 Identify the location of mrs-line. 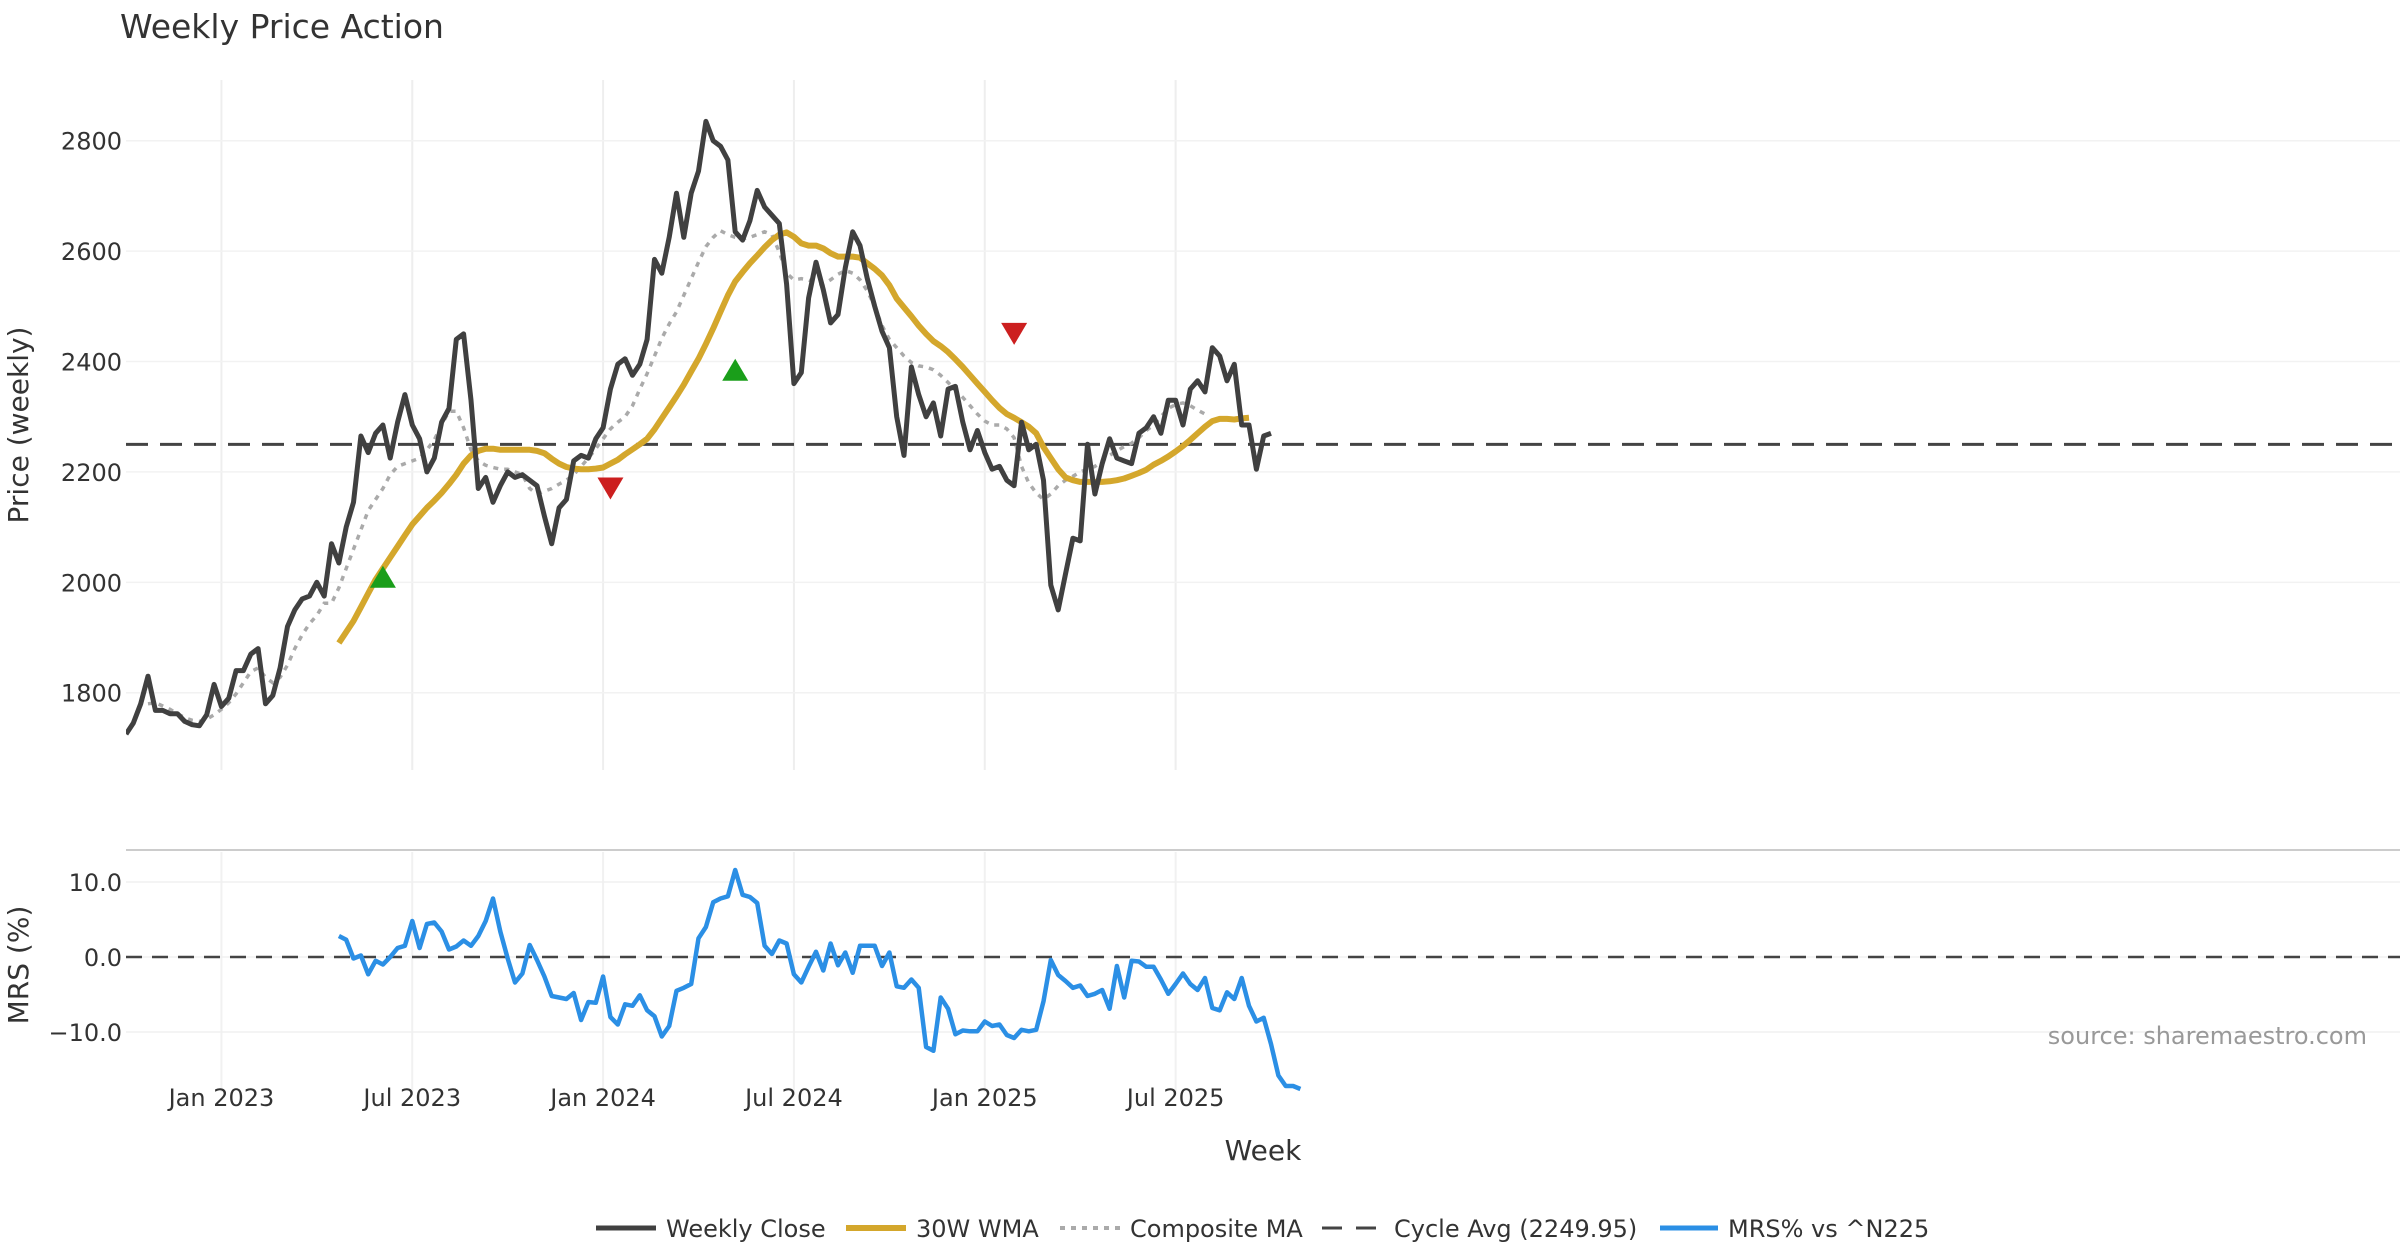
(819, 979).